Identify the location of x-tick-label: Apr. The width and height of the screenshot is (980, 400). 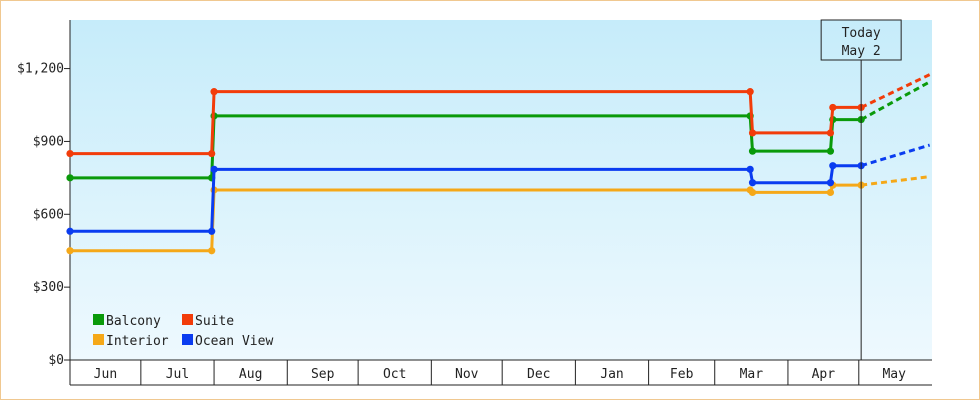
(824, 374).